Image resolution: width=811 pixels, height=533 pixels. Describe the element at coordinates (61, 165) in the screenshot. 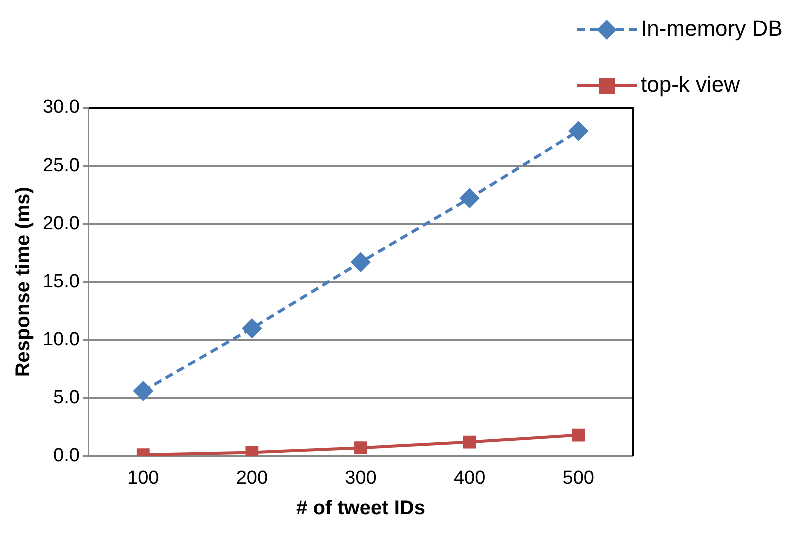

I see `y-tick-label: 25.0` at that location.